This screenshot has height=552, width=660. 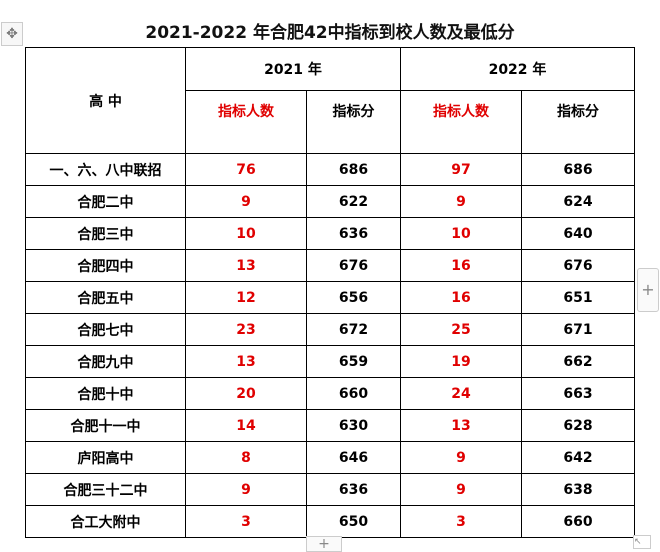 I want to click on score-2021-cell: 676, so click(x=353, y=265).